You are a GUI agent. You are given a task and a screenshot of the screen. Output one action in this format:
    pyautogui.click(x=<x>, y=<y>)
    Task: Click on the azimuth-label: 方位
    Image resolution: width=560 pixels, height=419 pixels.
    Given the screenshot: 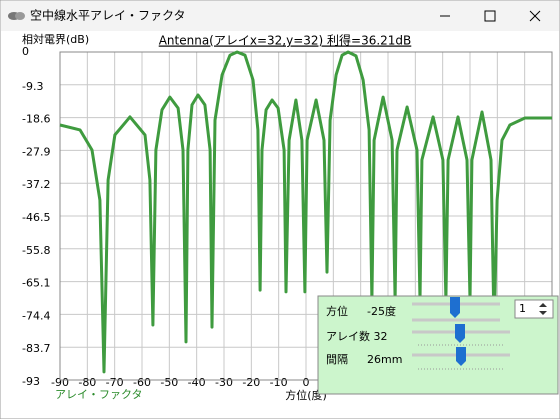 What is the action you would take?
    pyautogui.click(x=337, y=311)
    